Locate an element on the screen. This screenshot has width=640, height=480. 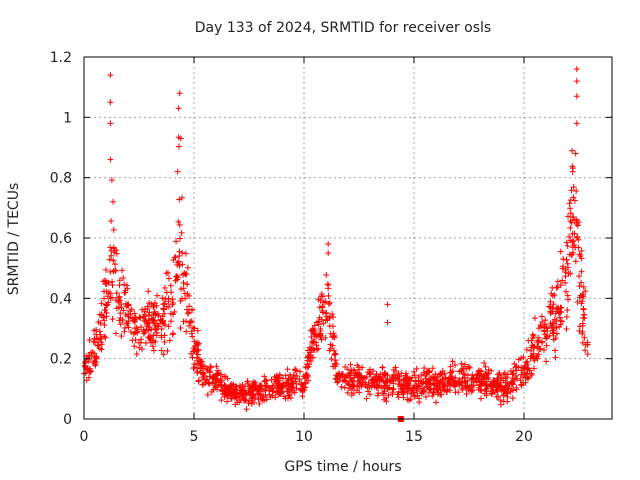
y-tick-label: 0.6 is located at coordinates (61, 239).